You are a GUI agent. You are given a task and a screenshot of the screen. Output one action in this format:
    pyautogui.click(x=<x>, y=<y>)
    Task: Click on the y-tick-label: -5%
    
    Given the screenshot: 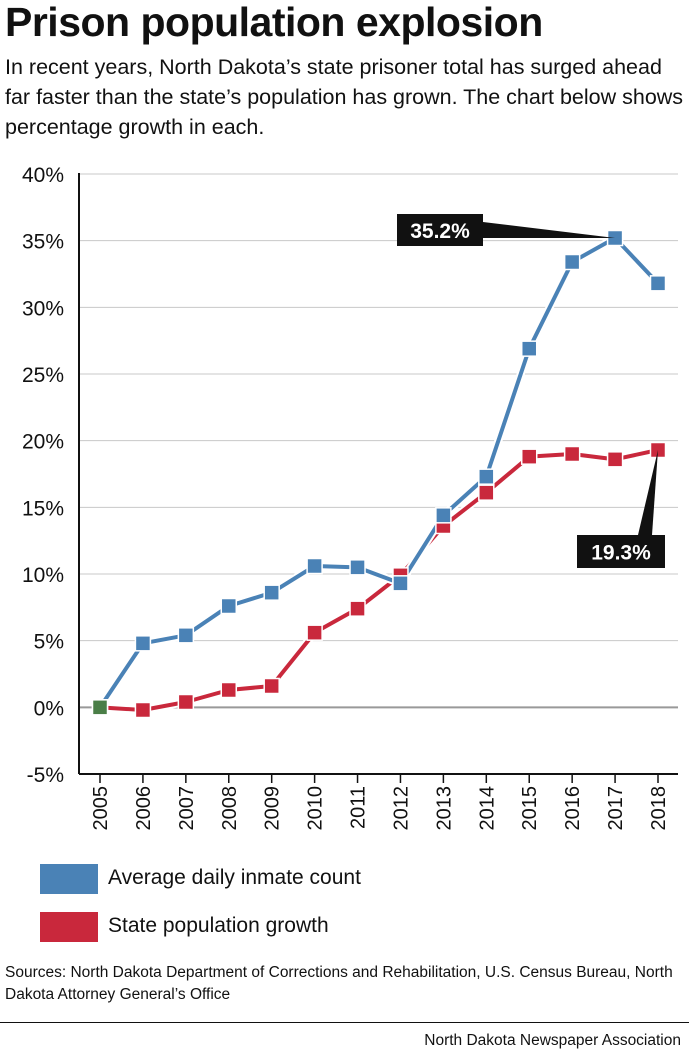 What is the action you would take?
    pyautogui.click(x=45, y=775)
    